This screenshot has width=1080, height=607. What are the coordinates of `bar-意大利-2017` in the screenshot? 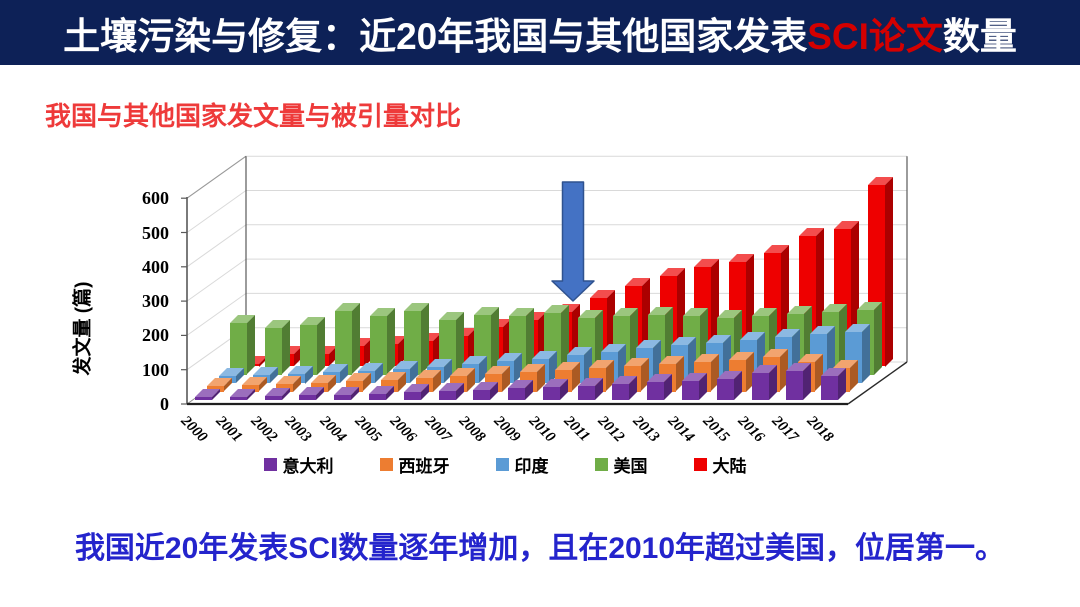 It's located at (795, 385).